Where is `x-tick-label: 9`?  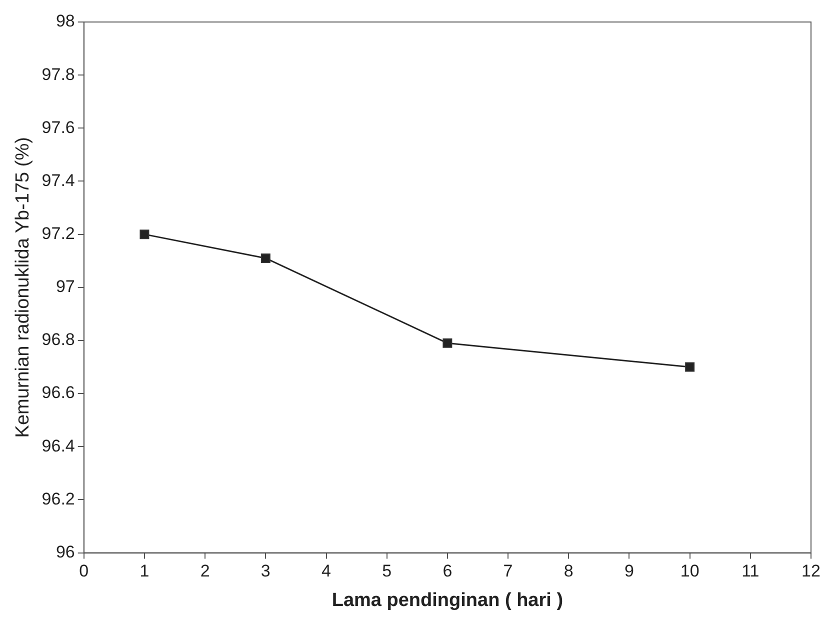 x-tick-label: 9 is located at coordinates (629, 571).